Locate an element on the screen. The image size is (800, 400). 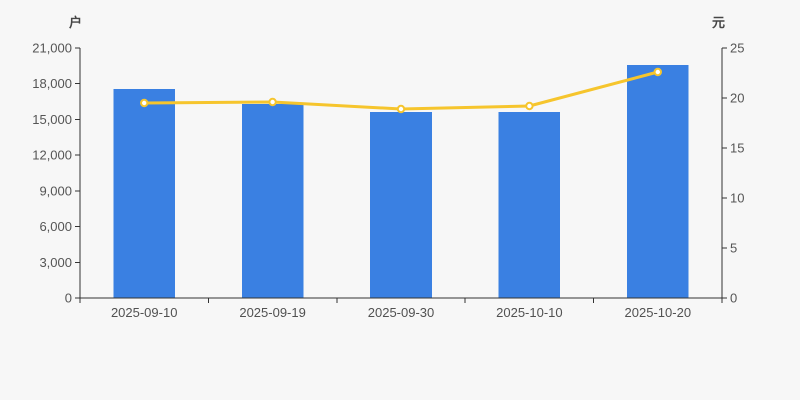
x-axis-category-label: 2025-09-19 is located at coordinates (272, 312).